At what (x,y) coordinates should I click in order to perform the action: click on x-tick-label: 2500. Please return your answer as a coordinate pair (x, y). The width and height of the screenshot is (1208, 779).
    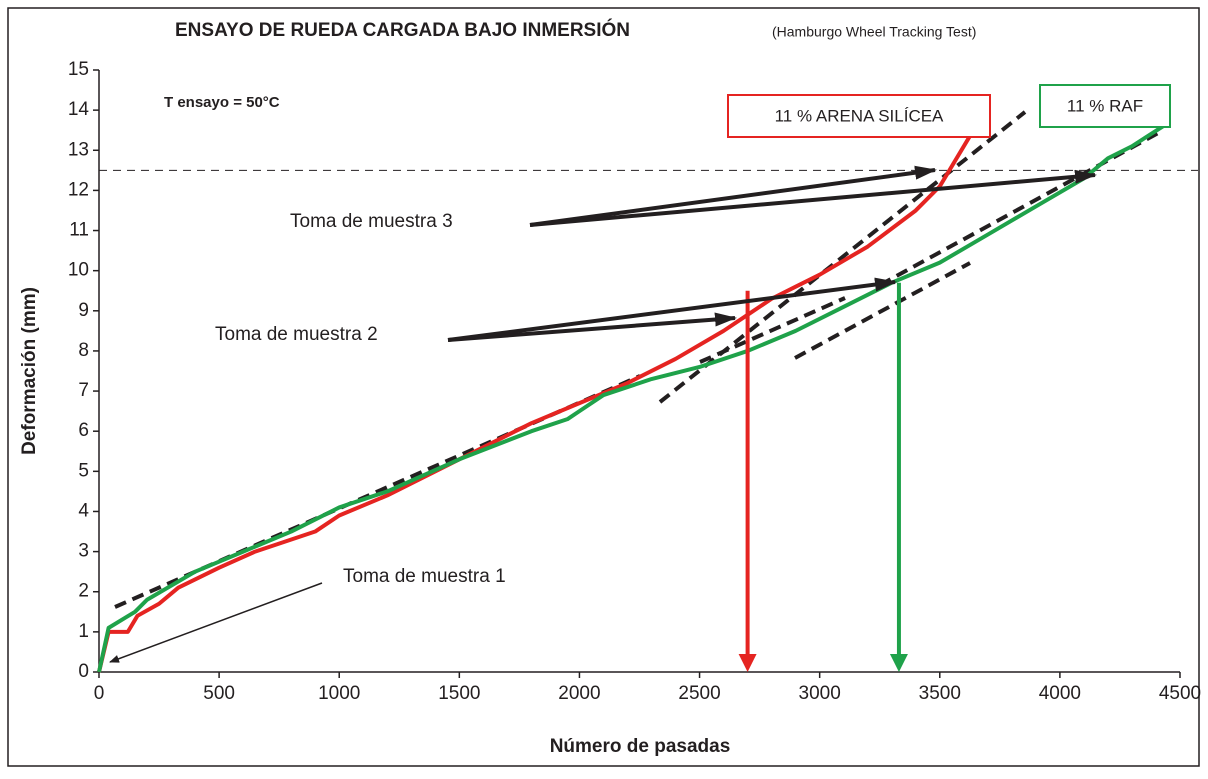
    Looking at the image, I should click on (699, 693).